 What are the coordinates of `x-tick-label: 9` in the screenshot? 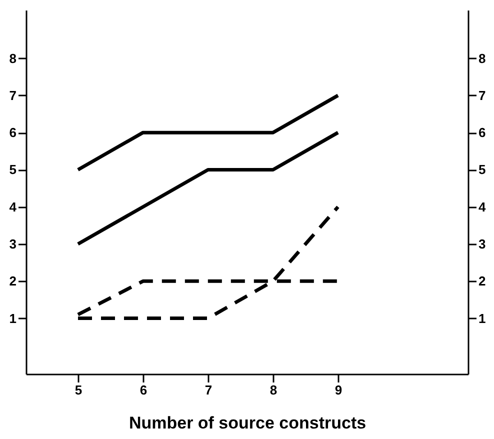 It's located at (338, 390).